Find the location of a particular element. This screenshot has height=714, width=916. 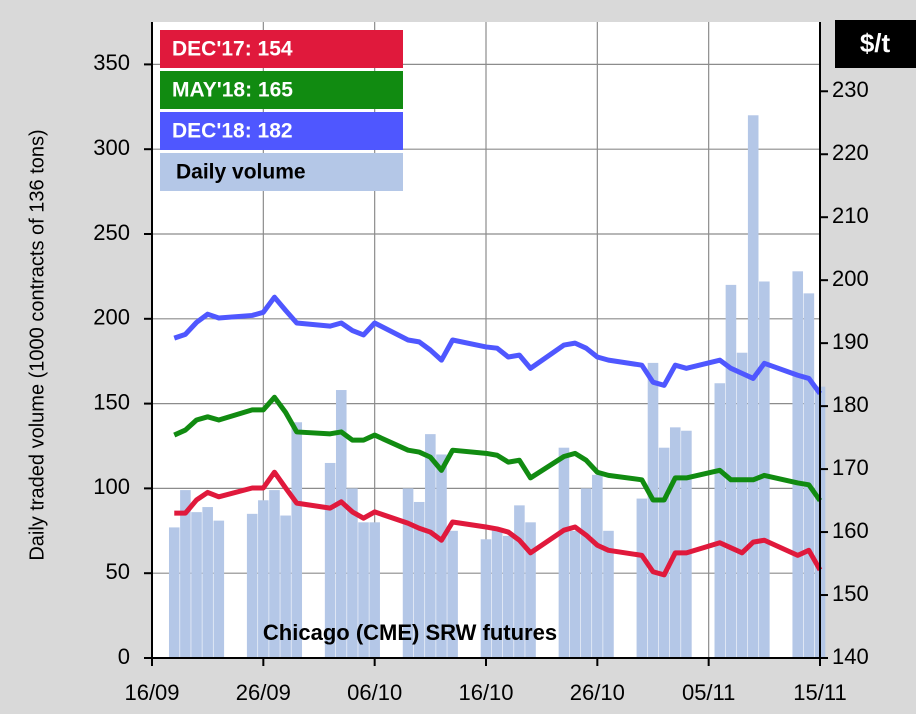

y2-tick-label: 150 is located at coordinates (850, 593).